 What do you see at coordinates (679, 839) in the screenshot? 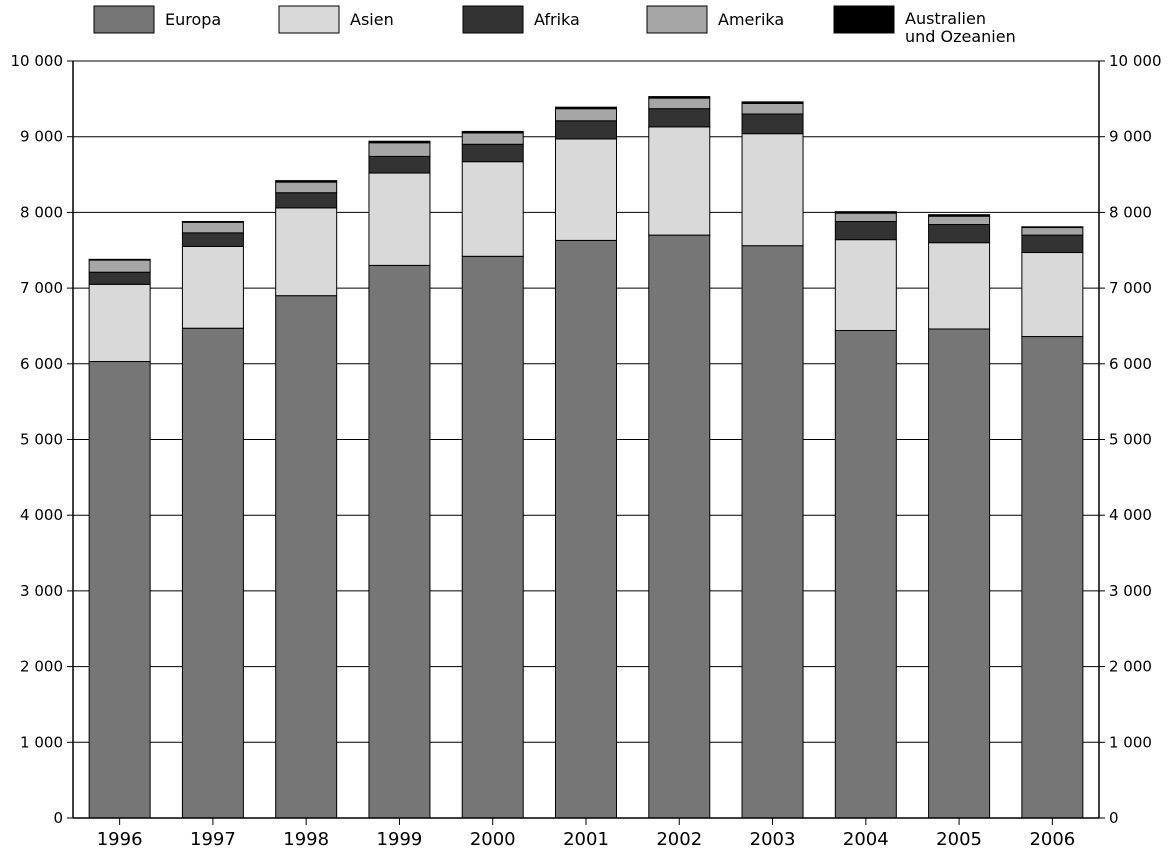
I see `x-tick-label: 2002` at bounding box center [679, 839].